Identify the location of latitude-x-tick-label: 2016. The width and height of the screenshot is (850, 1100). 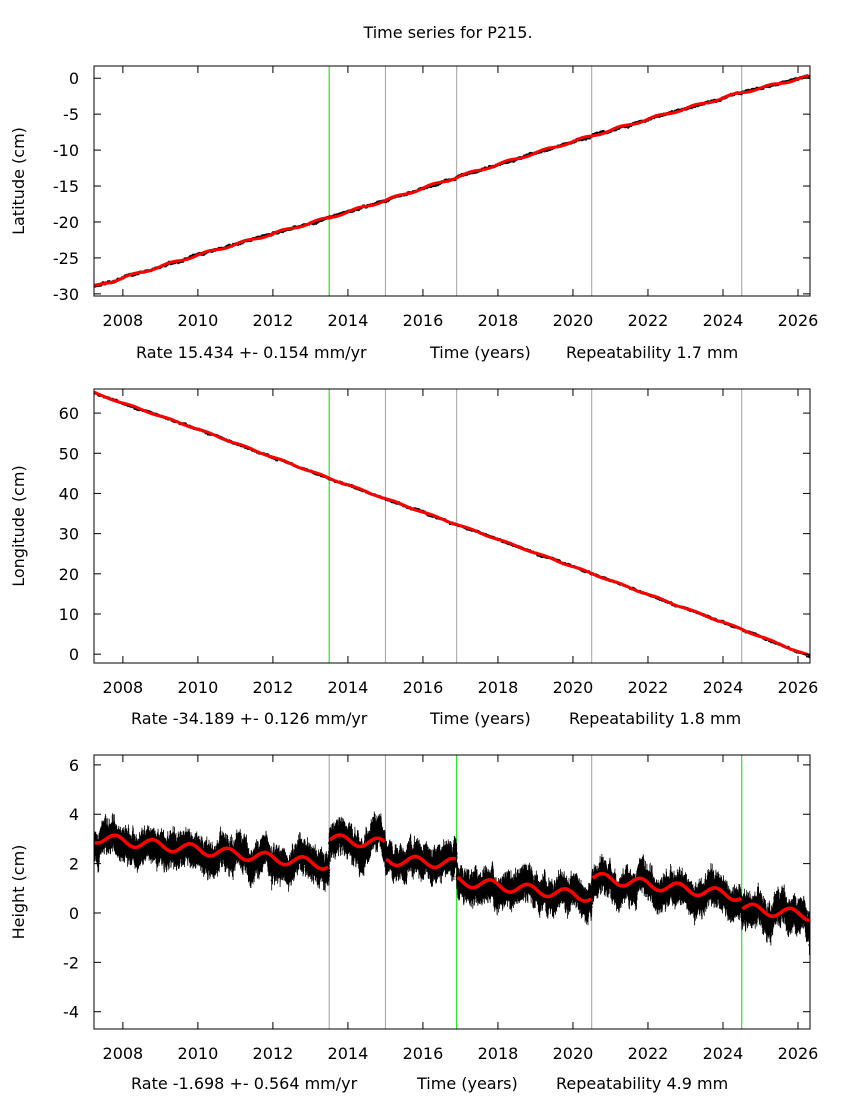
(423, 320).